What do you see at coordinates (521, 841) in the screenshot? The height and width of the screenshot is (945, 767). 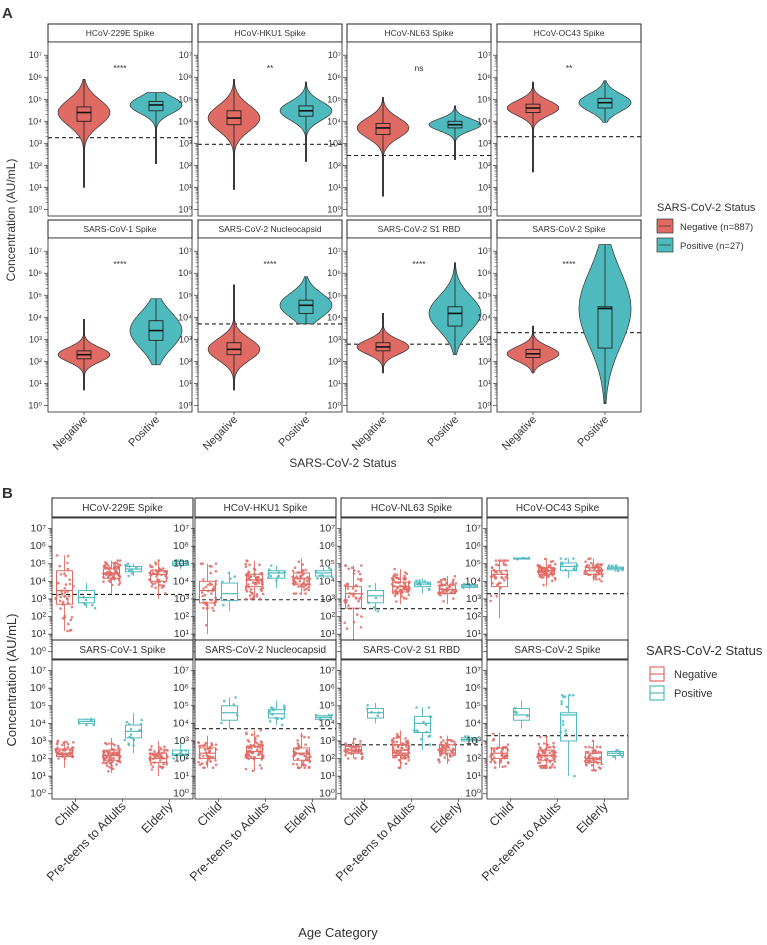 I see `b-panel-sars-cov-2-spike-xtick-label-pre-teens-to-adults: Pre-teens to Adults` at bounding box center [521, 841].